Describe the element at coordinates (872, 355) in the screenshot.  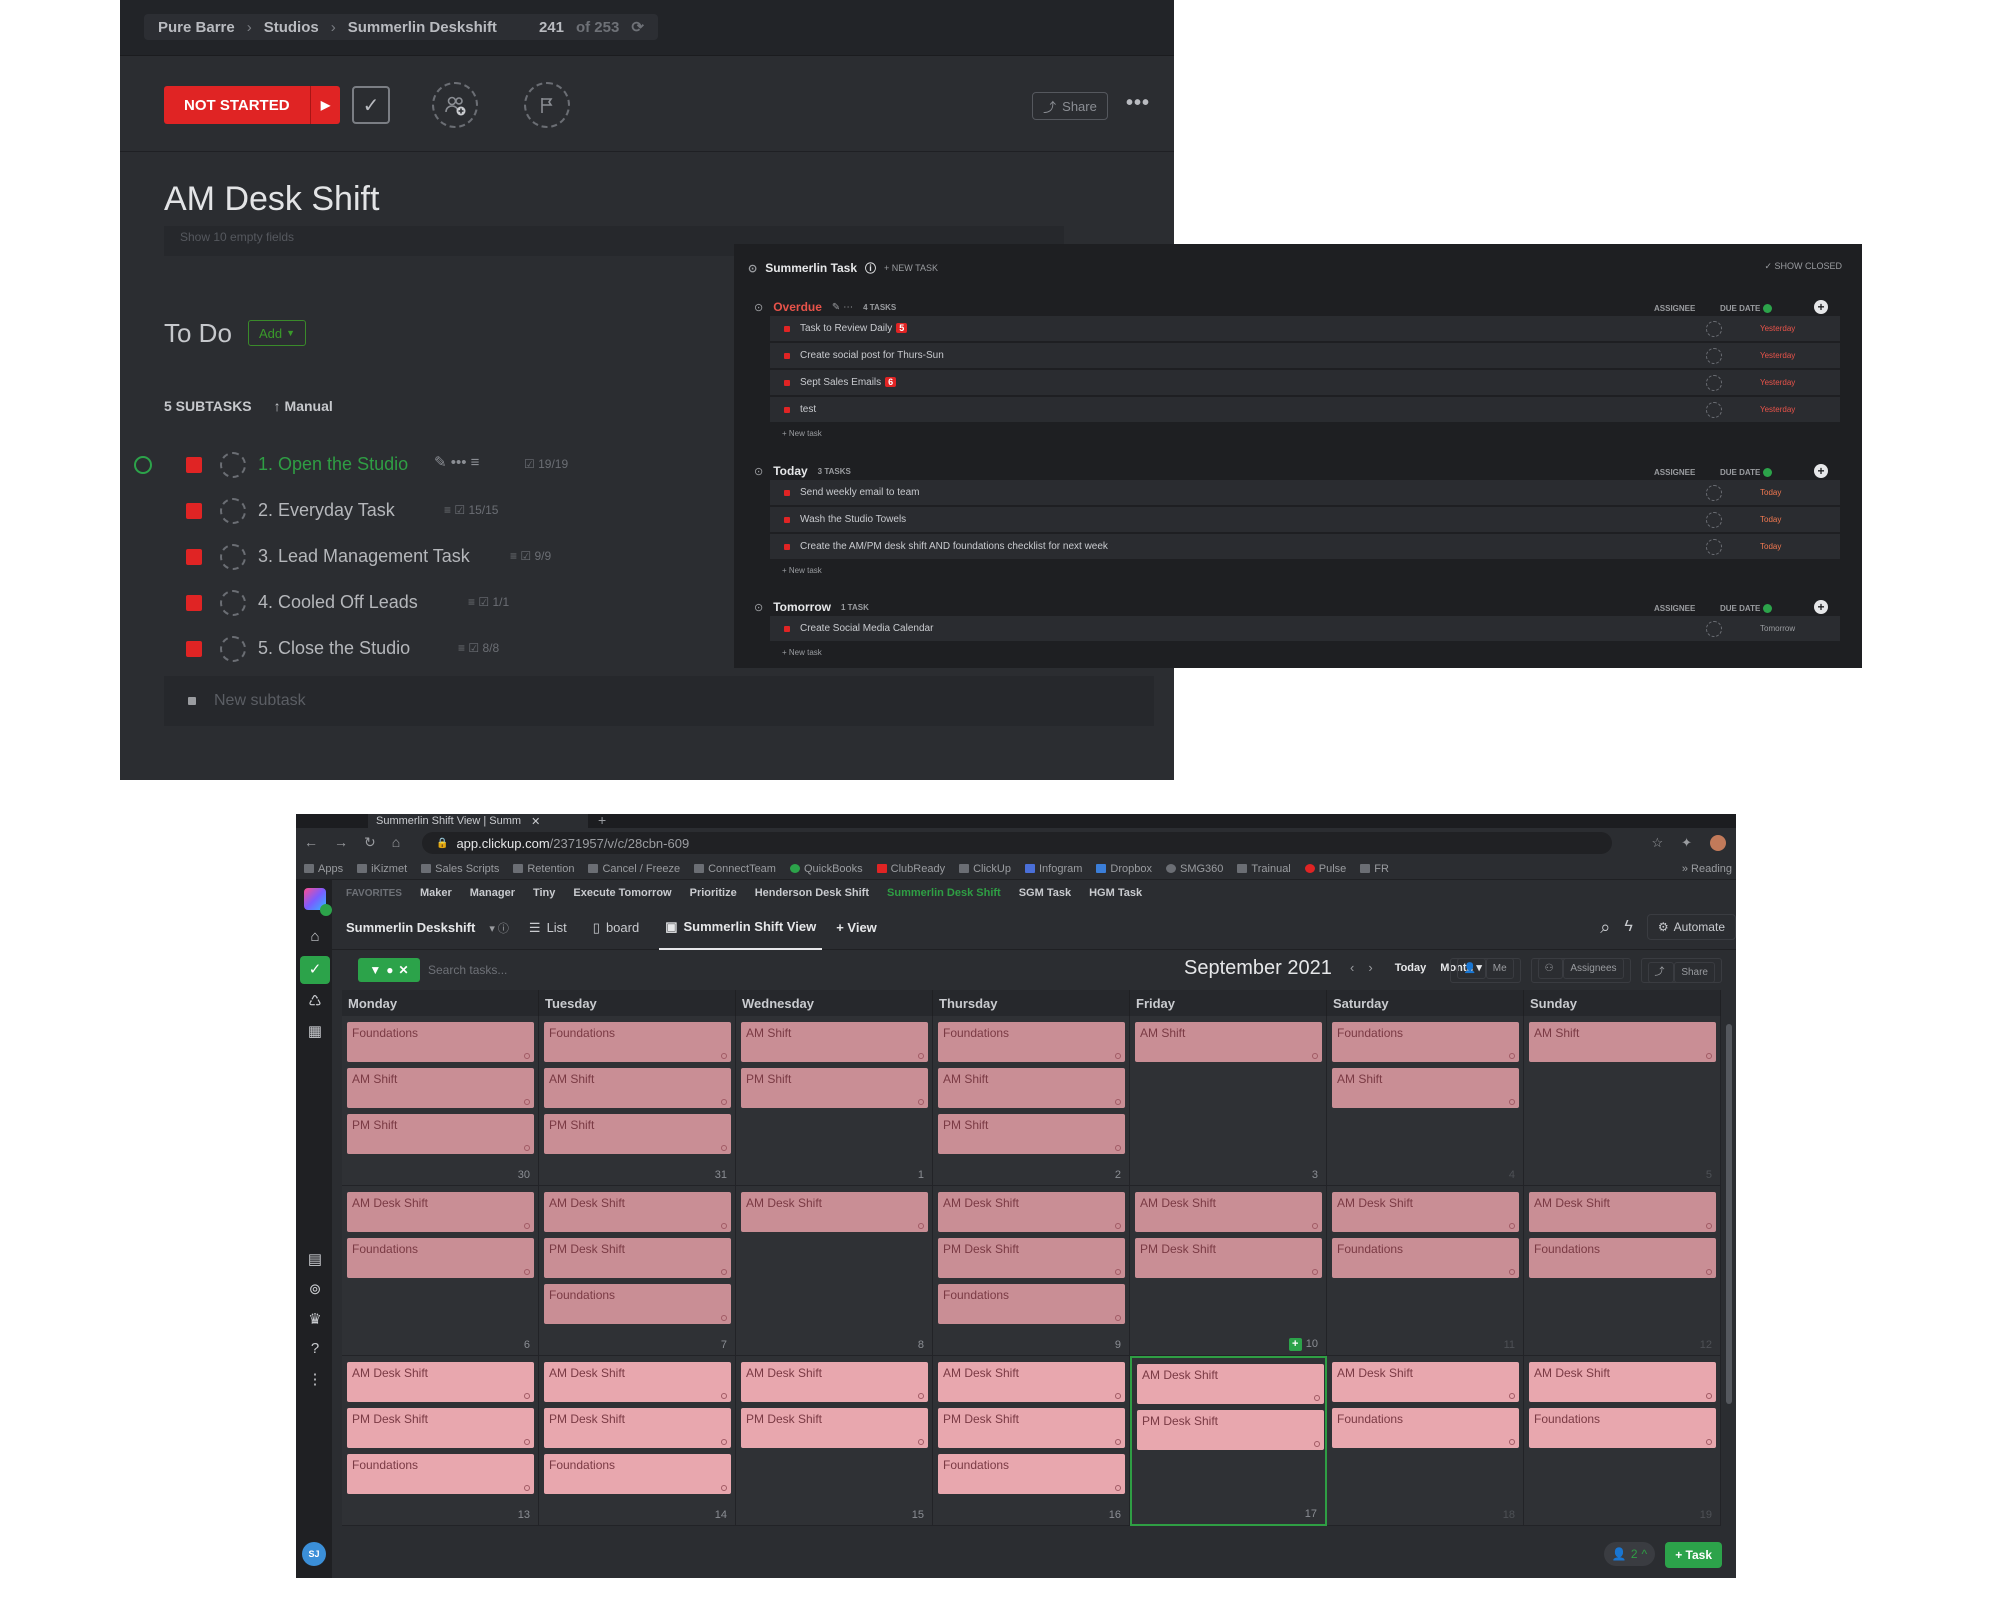
I see `task-name: Create social post for Thurs-Sun` at that location.